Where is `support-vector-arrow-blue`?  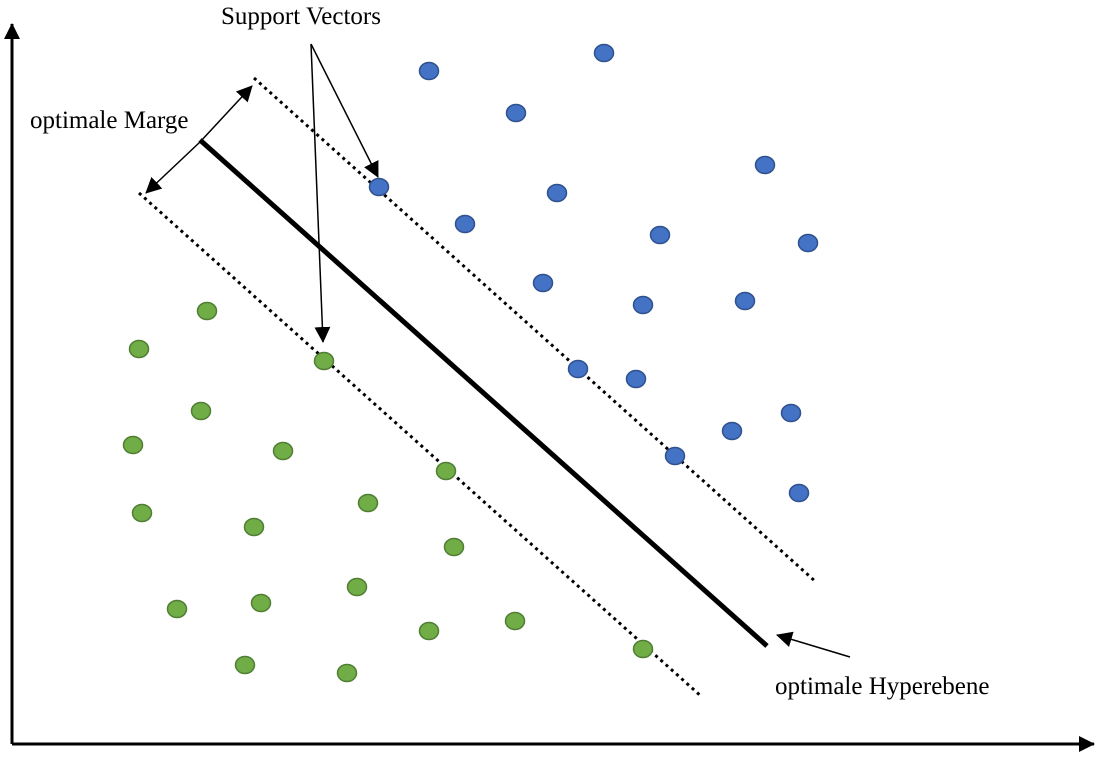 support-vector-arrow-blue is located at coordinates (344, 110).